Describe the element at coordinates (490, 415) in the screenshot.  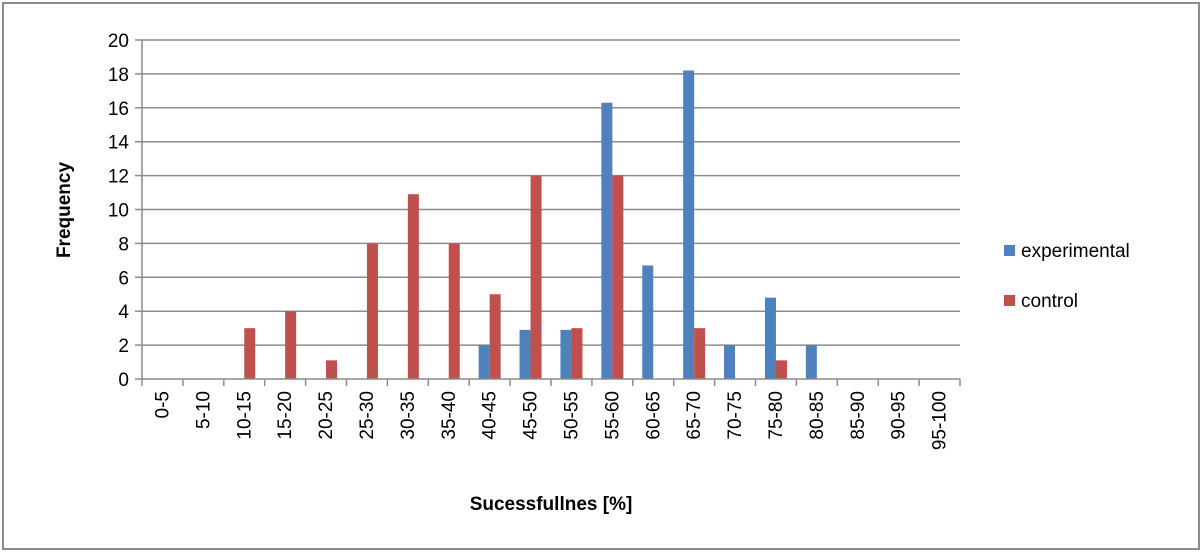
I see `x-tick-label: 40-45` at that location.